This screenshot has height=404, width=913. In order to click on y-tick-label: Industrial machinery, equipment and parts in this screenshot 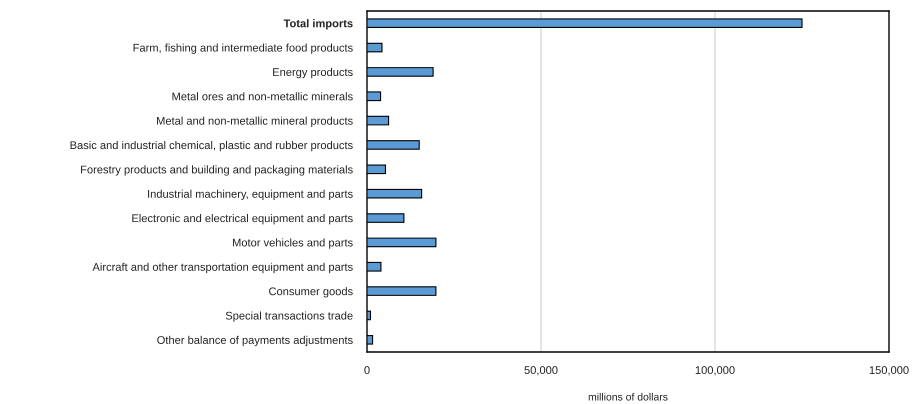, I will do `click(250, 195)`.